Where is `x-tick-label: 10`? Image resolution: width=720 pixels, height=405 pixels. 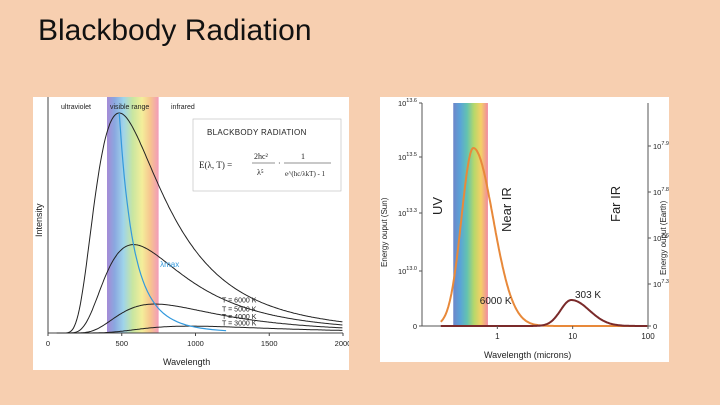 x-tick-label: 10 is located at coordinates (572, 336).